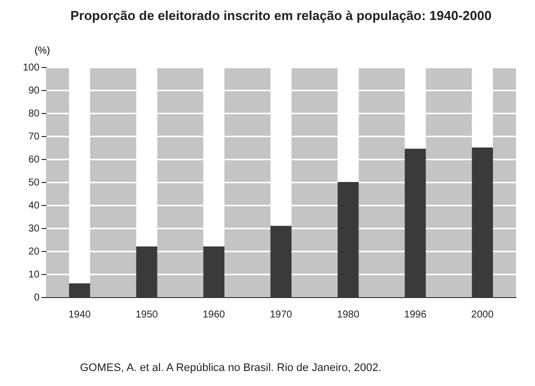  What do you see at coordinates (214, 315) in the screenshot?
I see `x-tick-label: 1960` at bounding box center [214, 315].